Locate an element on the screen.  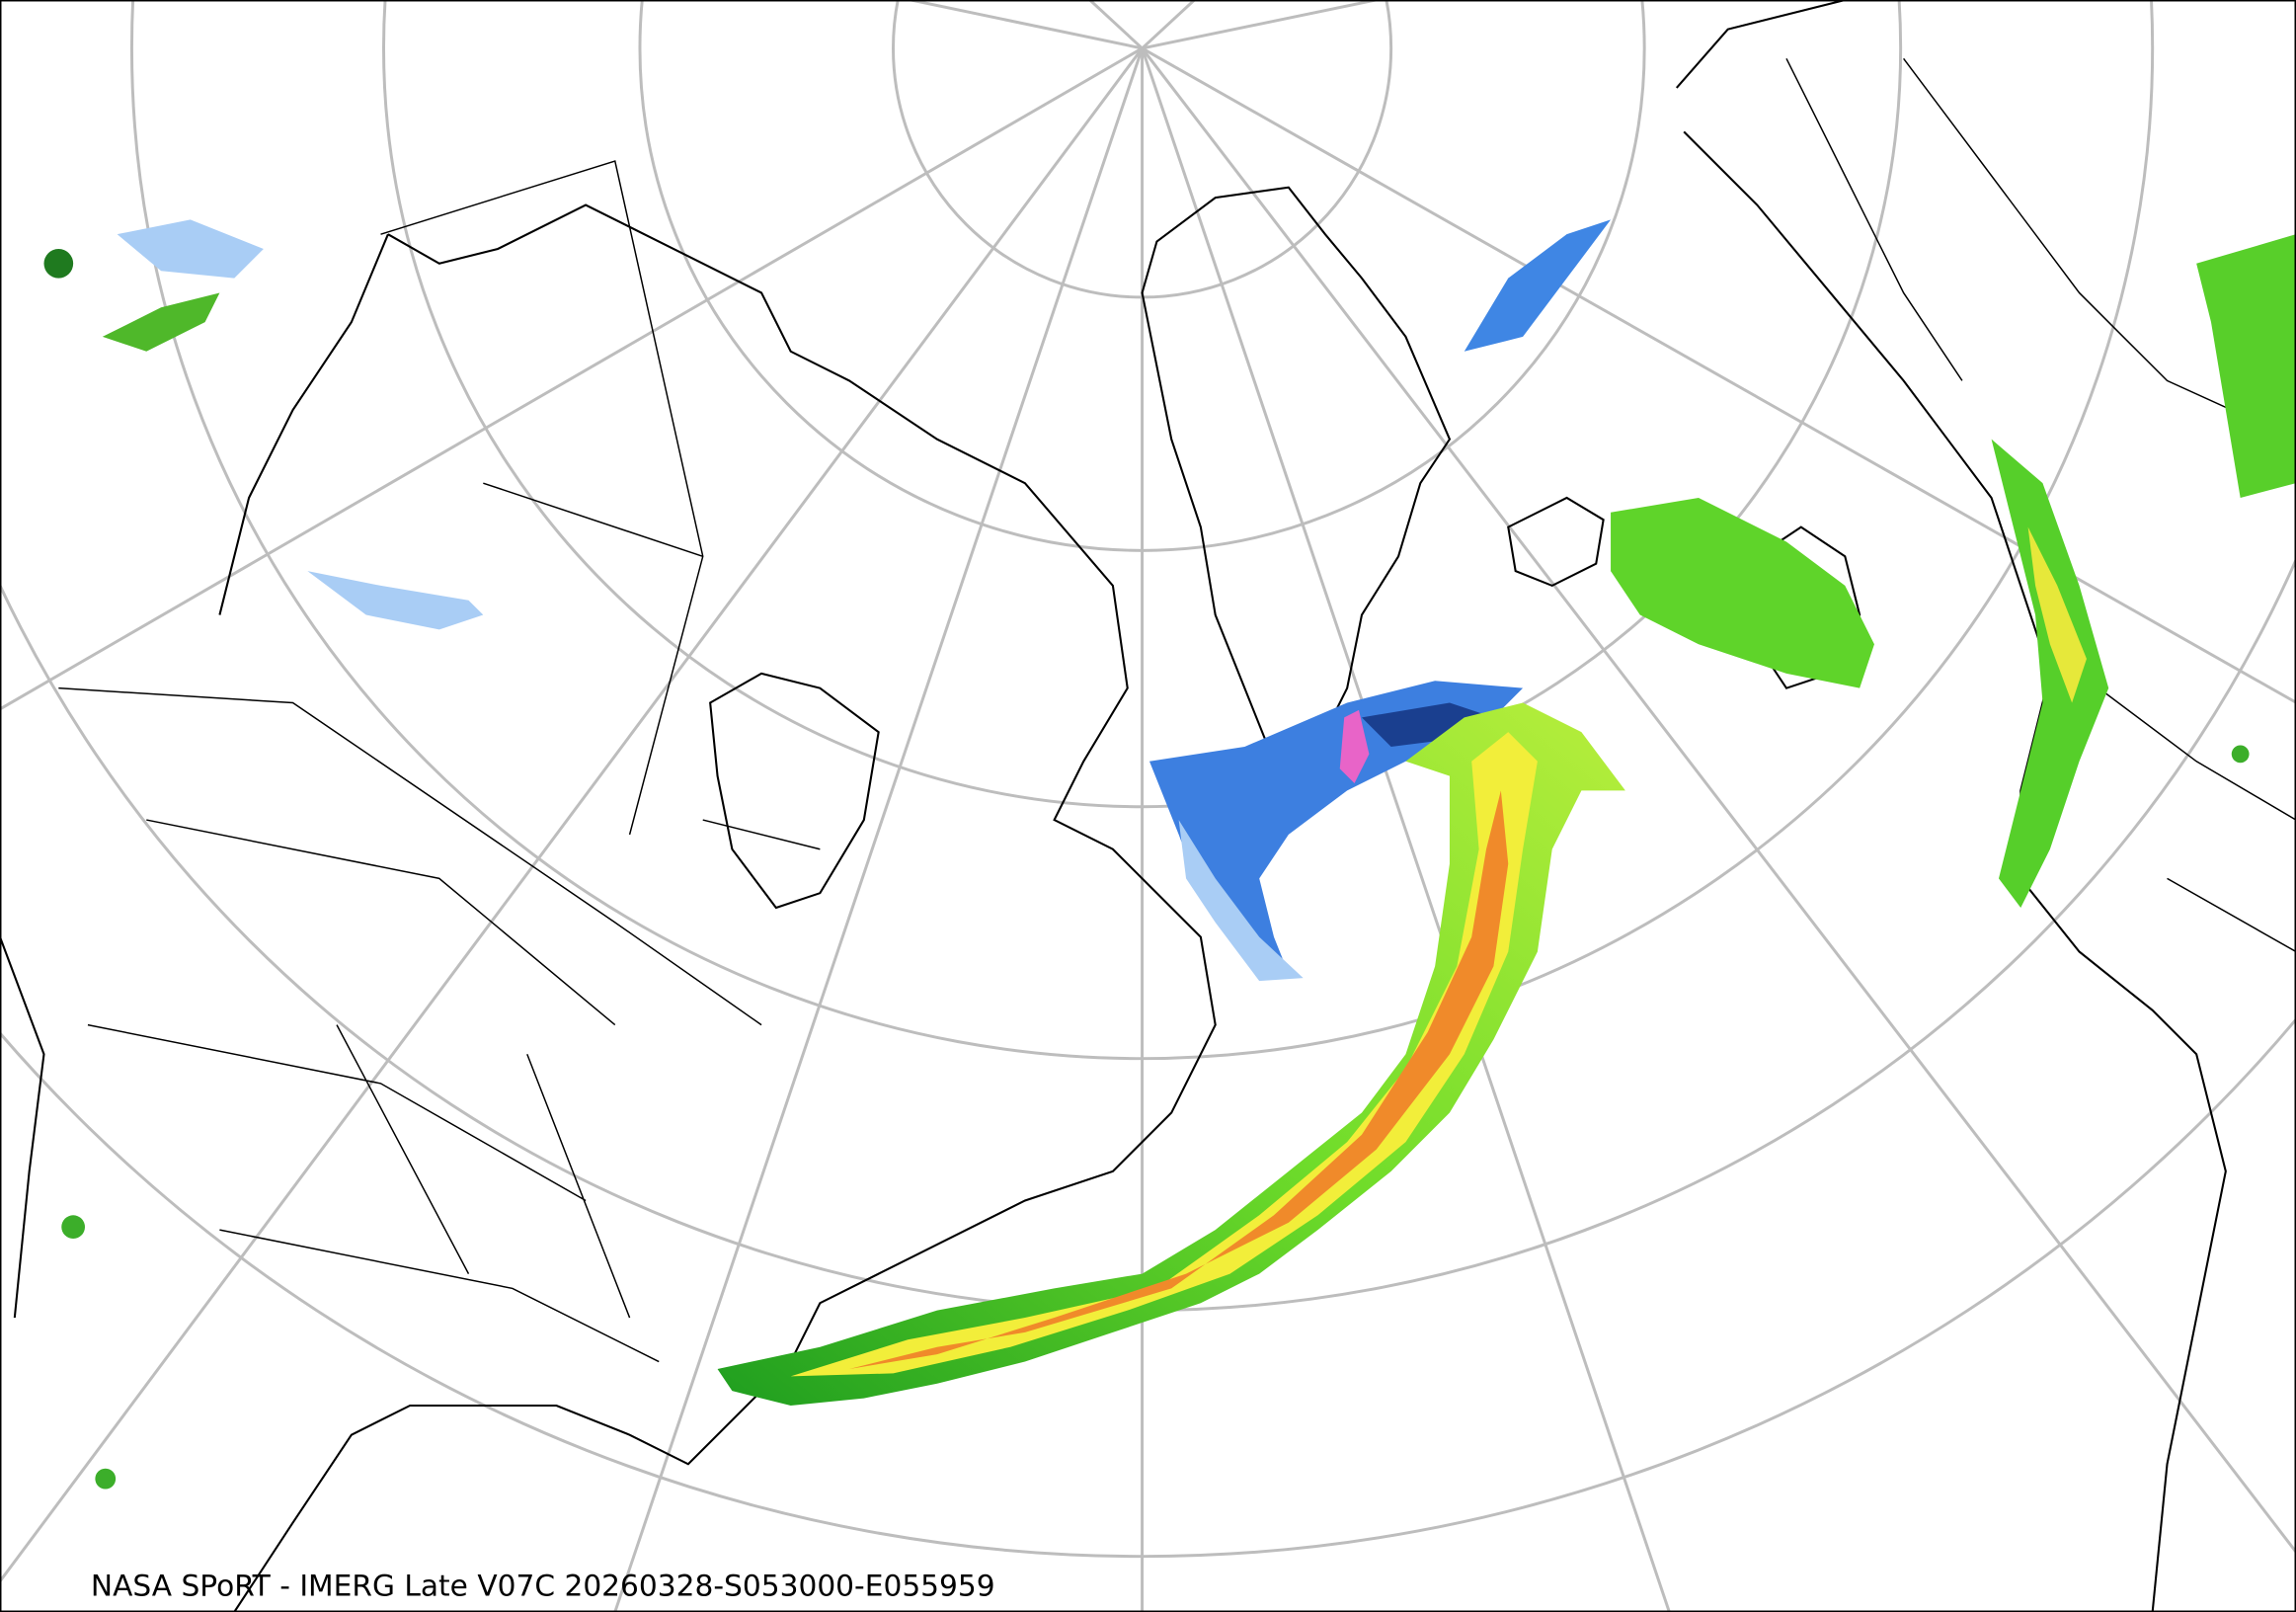
precip-blue is located at coordinates (1336, 828).